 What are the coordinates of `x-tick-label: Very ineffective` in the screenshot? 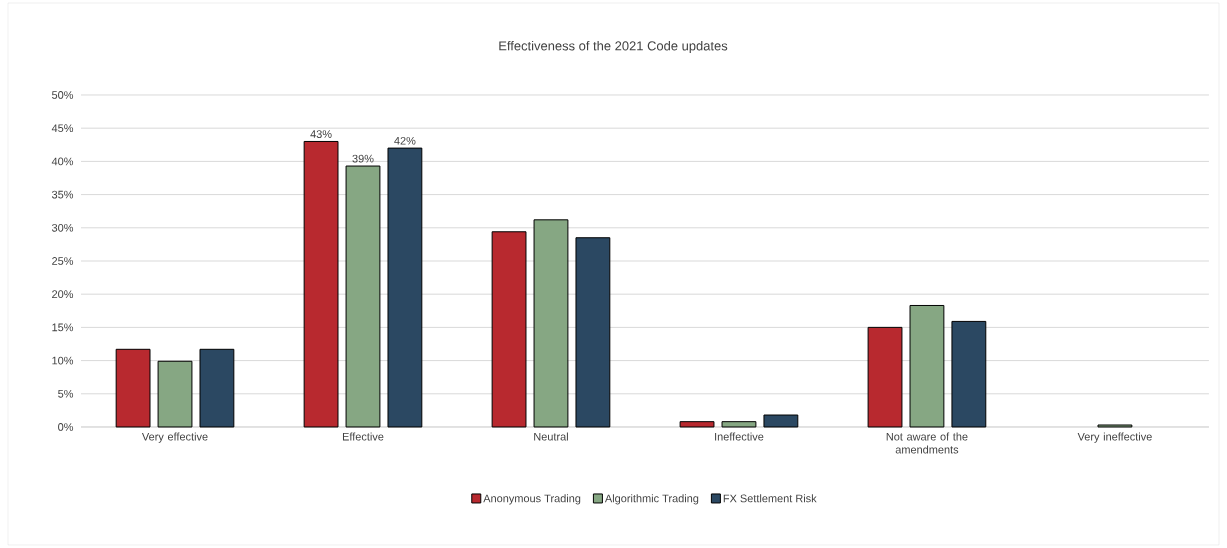 It's located at (1114, 437).